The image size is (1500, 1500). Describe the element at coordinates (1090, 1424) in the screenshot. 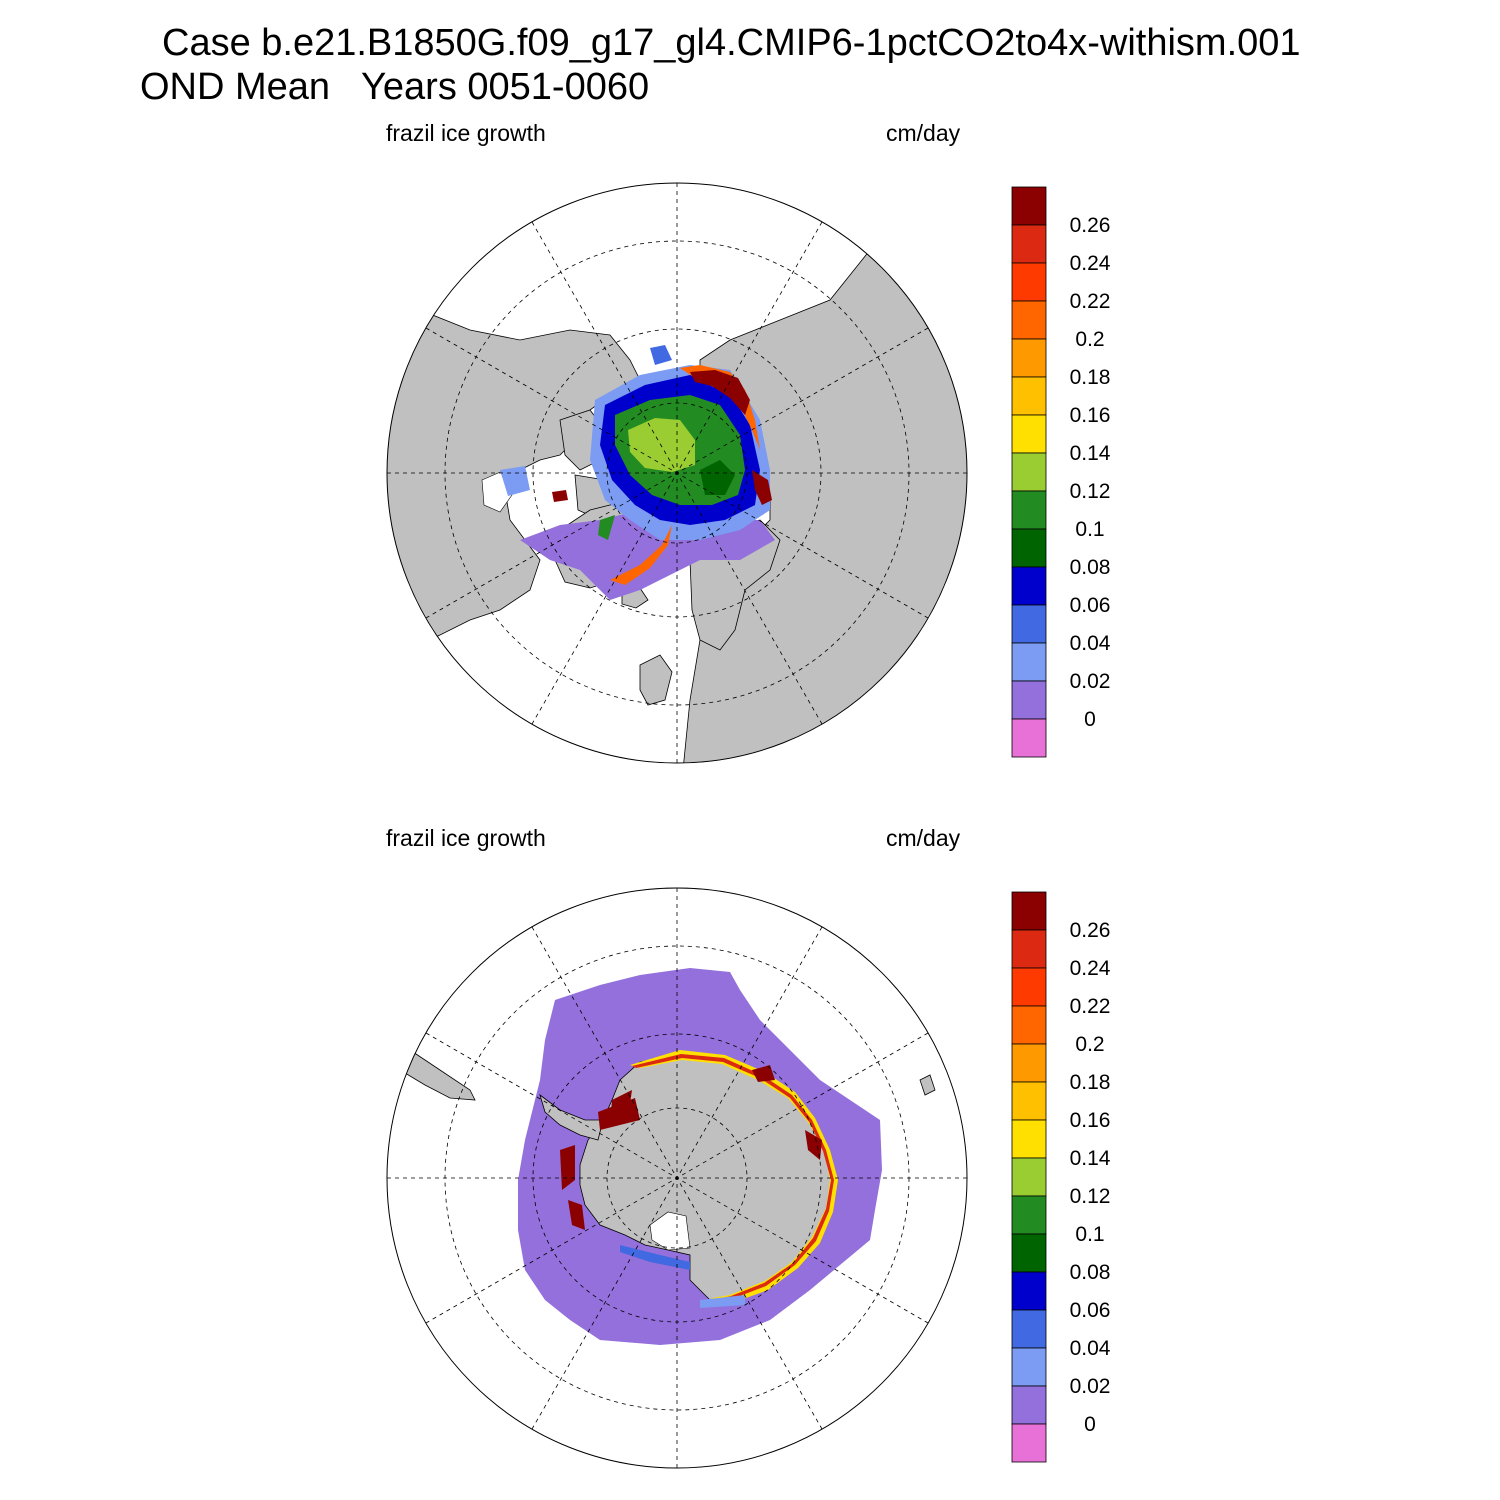

I see `south-colorbar-tick-label: 0` at that location.